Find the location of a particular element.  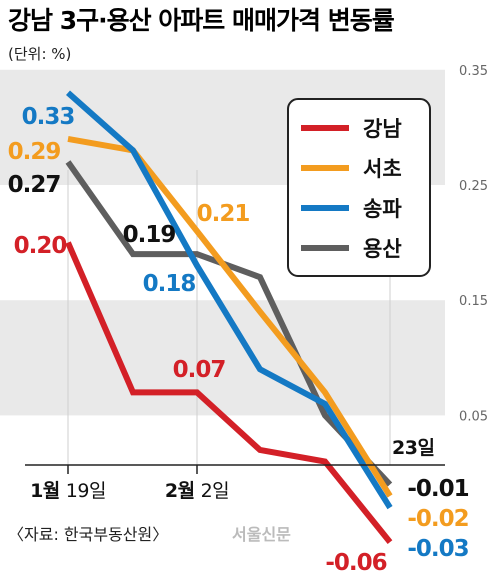

y-tick-label: 0.35 is located at coordinates (473, 71).